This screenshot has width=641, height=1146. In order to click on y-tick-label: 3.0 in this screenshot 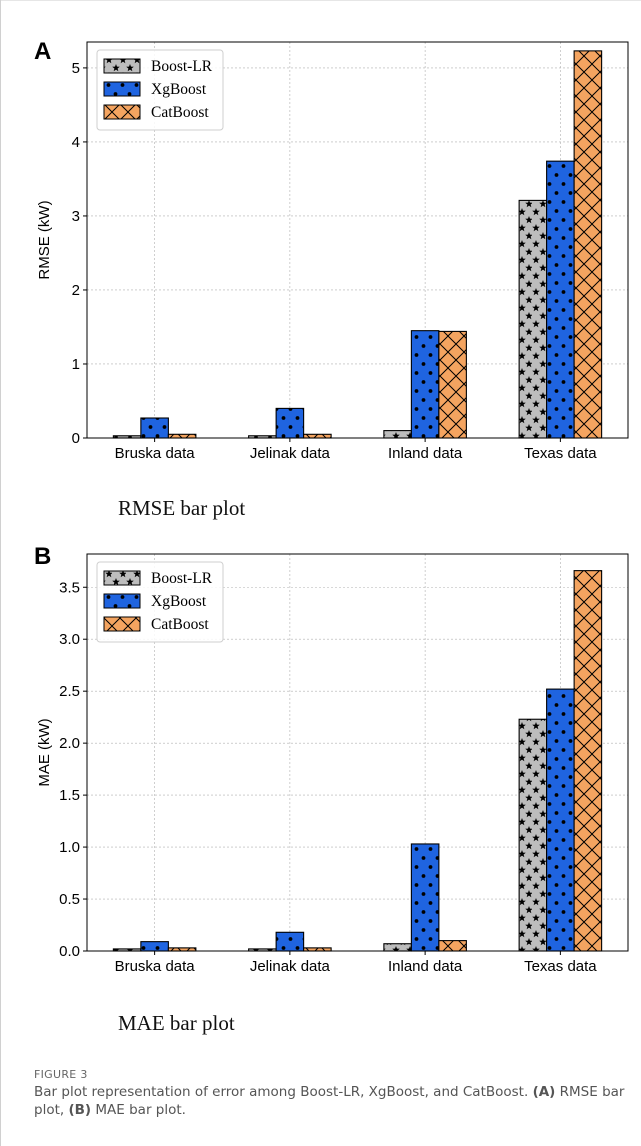, I will do `click(69, 639)`.